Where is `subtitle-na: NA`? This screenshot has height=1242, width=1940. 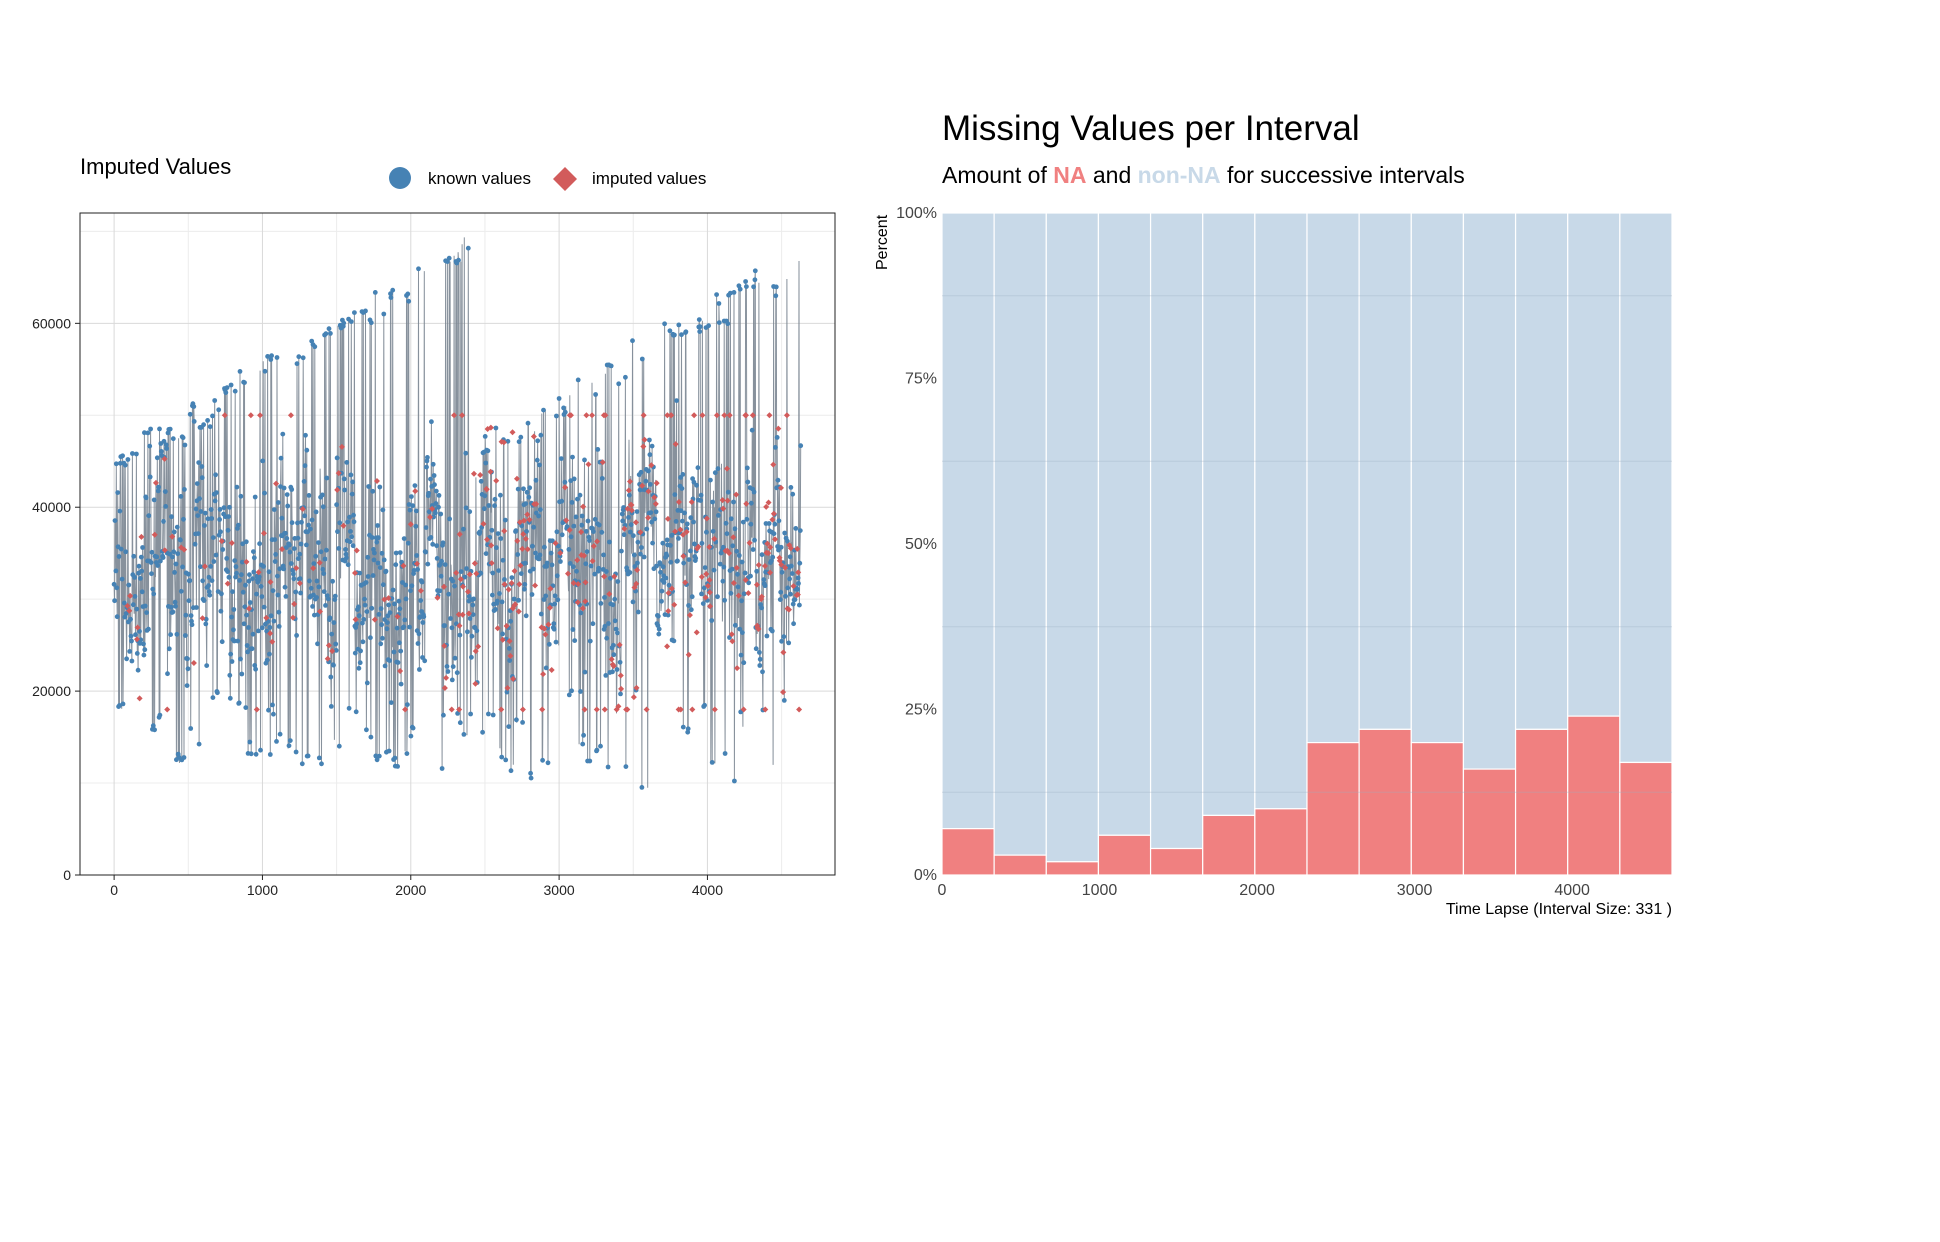
subtitle-na: NA is located at coordinates (1069, 175).